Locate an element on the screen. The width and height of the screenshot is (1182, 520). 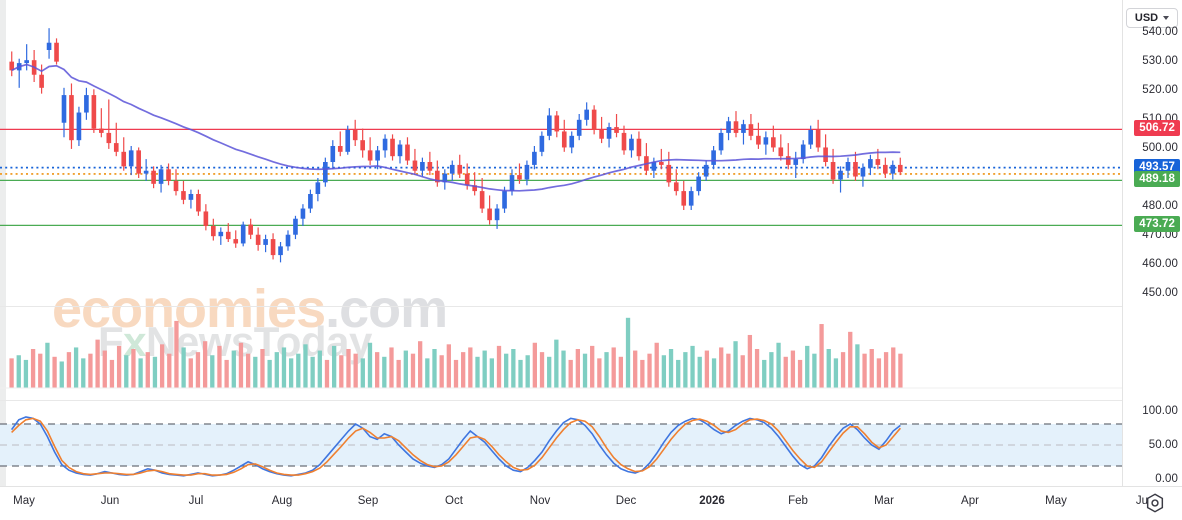
price-level-badge: 506.72 is located at coordinates (1157, 128).